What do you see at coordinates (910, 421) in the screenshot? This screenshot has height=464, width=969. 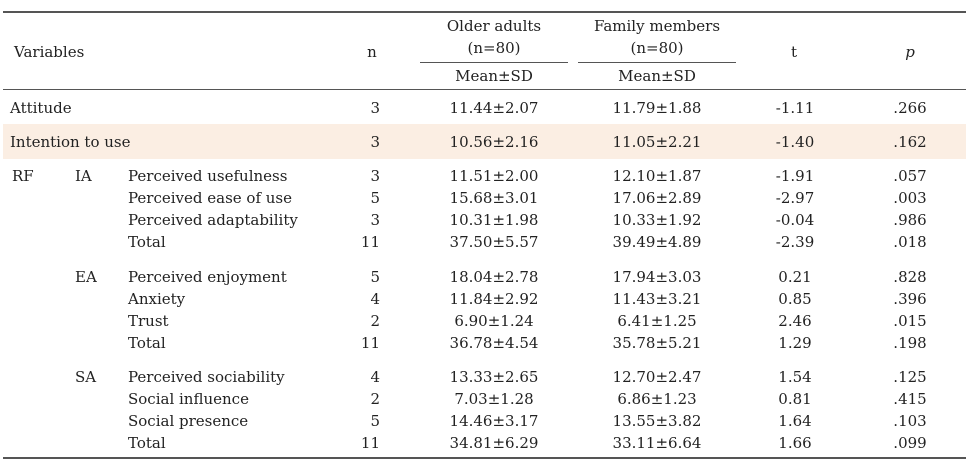 I see `row-p: .103` at bounding box center [910, 421].